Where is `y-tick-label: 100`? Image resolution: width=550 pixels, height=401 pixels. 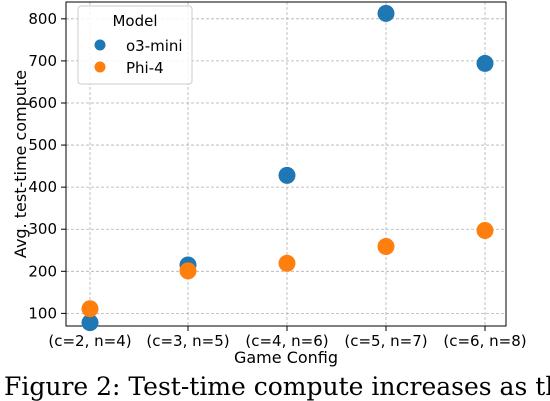
y-tick-label: 100 is located at coordinates (42, 313).